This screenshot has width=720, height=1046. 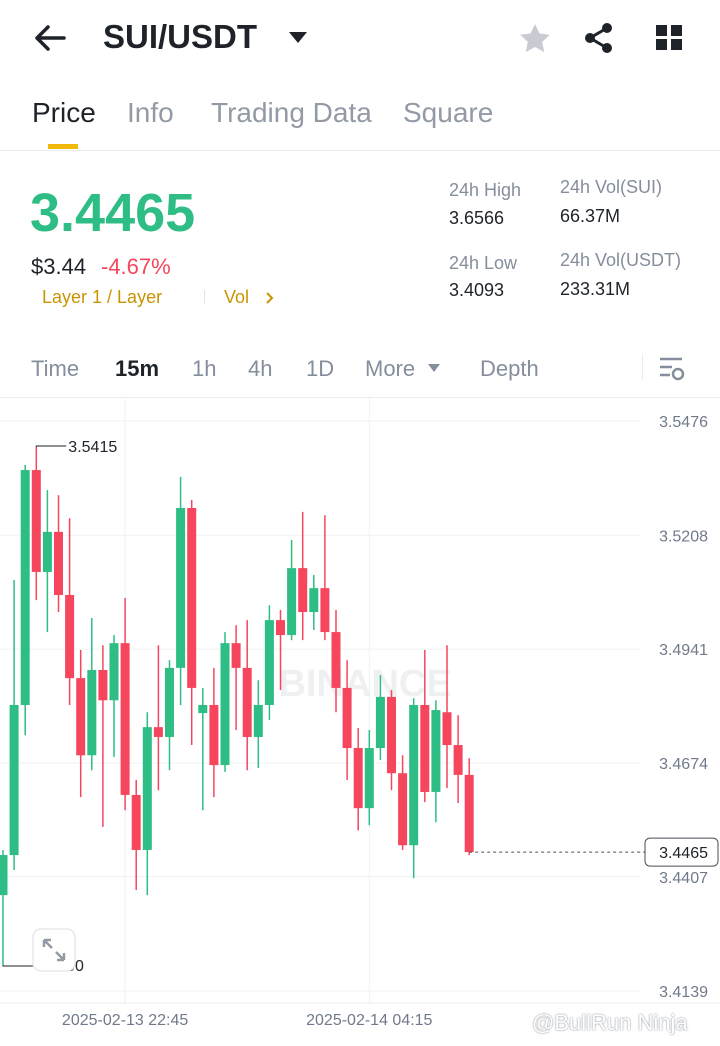 I want to click on last-price: 3.4465, so click(x=113, y=213).